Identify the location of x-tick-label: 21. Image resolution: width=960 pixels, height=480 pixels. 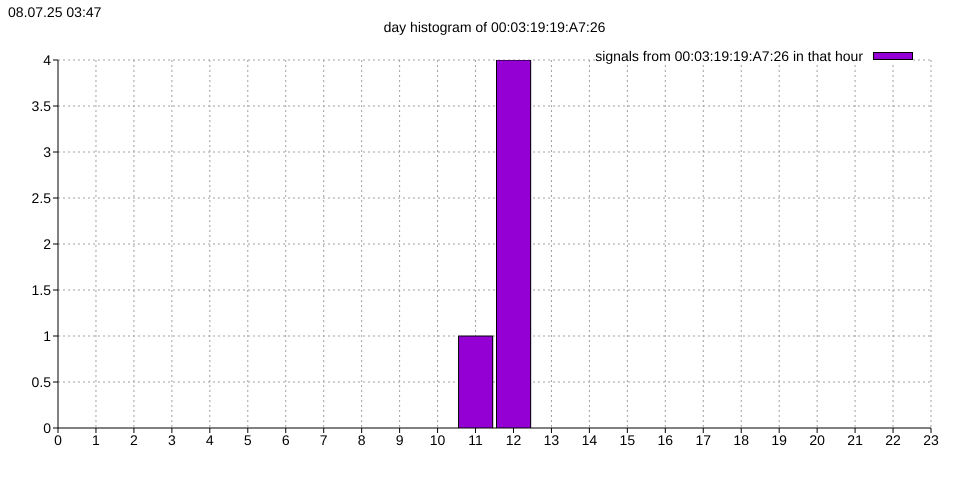
(855, 440).